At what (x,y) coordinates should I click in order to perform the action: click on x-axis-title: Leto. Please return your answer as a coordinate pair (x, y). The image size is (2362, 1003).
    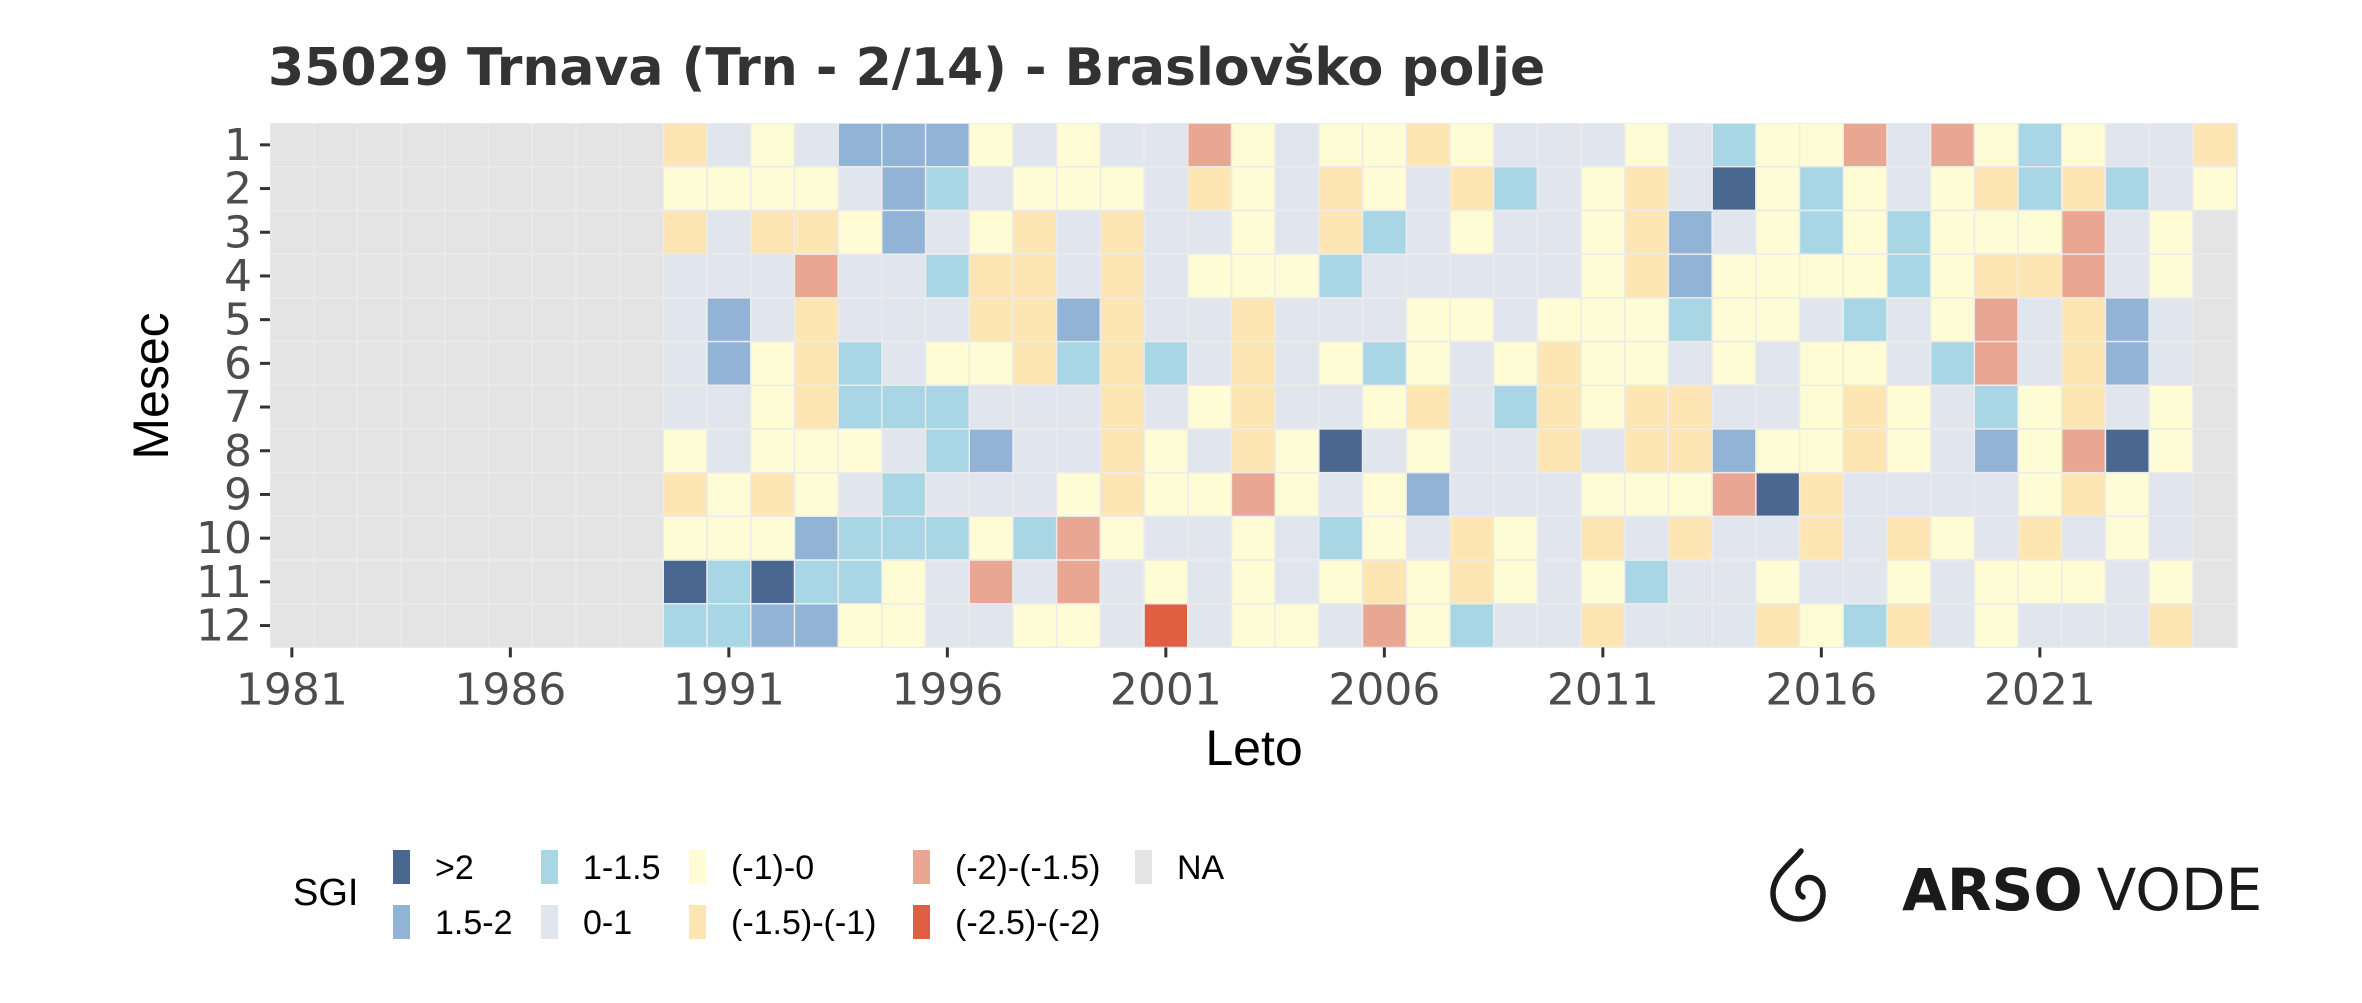
    Looking at the image, I should click on (1253, 748).